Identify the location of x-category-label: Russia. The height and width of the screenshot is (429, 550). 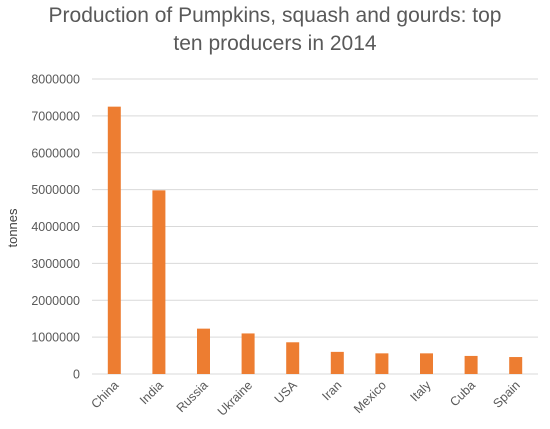
(192, 396).